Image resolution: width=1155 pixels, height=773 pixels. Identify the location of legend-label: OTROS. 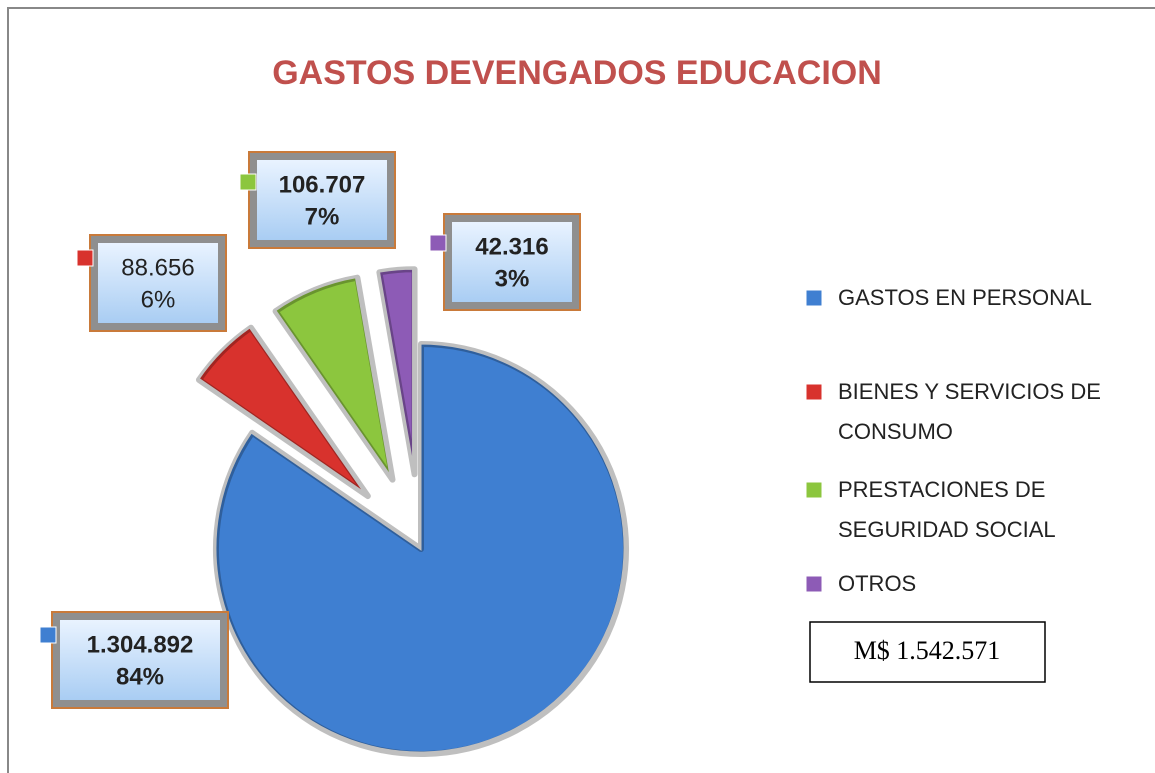
(877, 583).